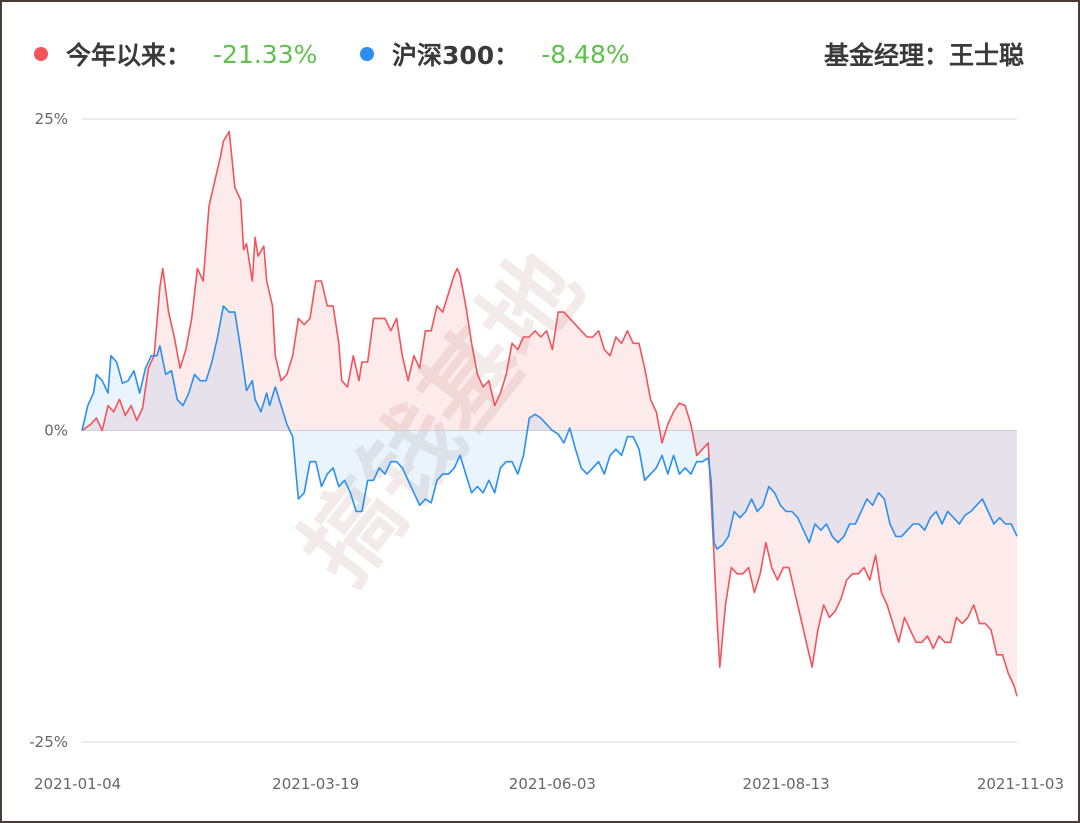 This screenshot has width=1080, height=823. Describe the element at coordinates (129, 55) in the screenshot. I see `fund-label: 今年以来：` at that location.